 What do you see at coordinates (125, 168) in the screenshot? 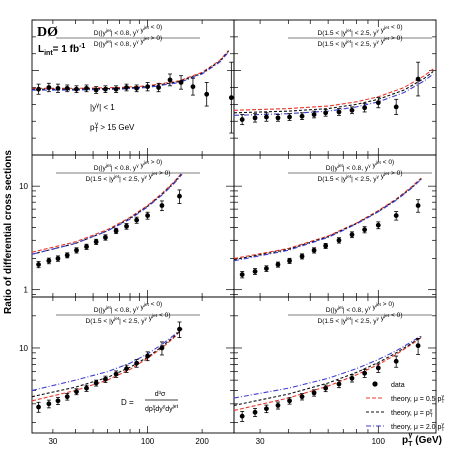
I see `panel-3-title-num-seg-2: < 0.8, y` at bounding box center [125, 168].